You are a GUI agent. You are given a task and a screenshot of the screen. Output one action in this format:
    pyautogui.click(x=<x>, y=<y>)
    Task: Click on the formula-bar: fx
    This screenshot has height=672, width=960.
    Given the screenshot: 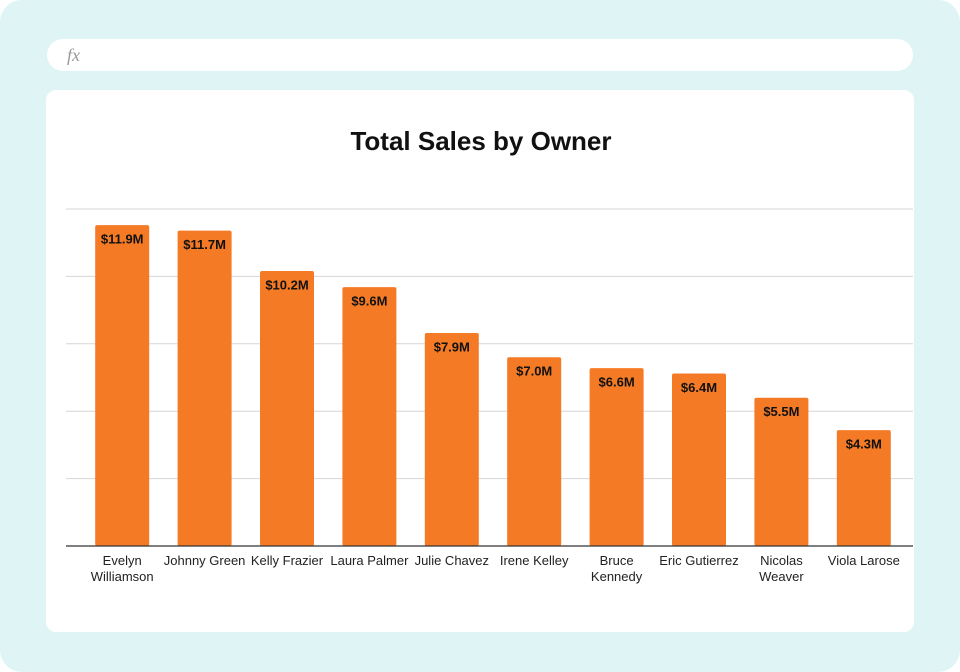 What is the action you would take?
    pyautogui.click(x=480, y=55)
    